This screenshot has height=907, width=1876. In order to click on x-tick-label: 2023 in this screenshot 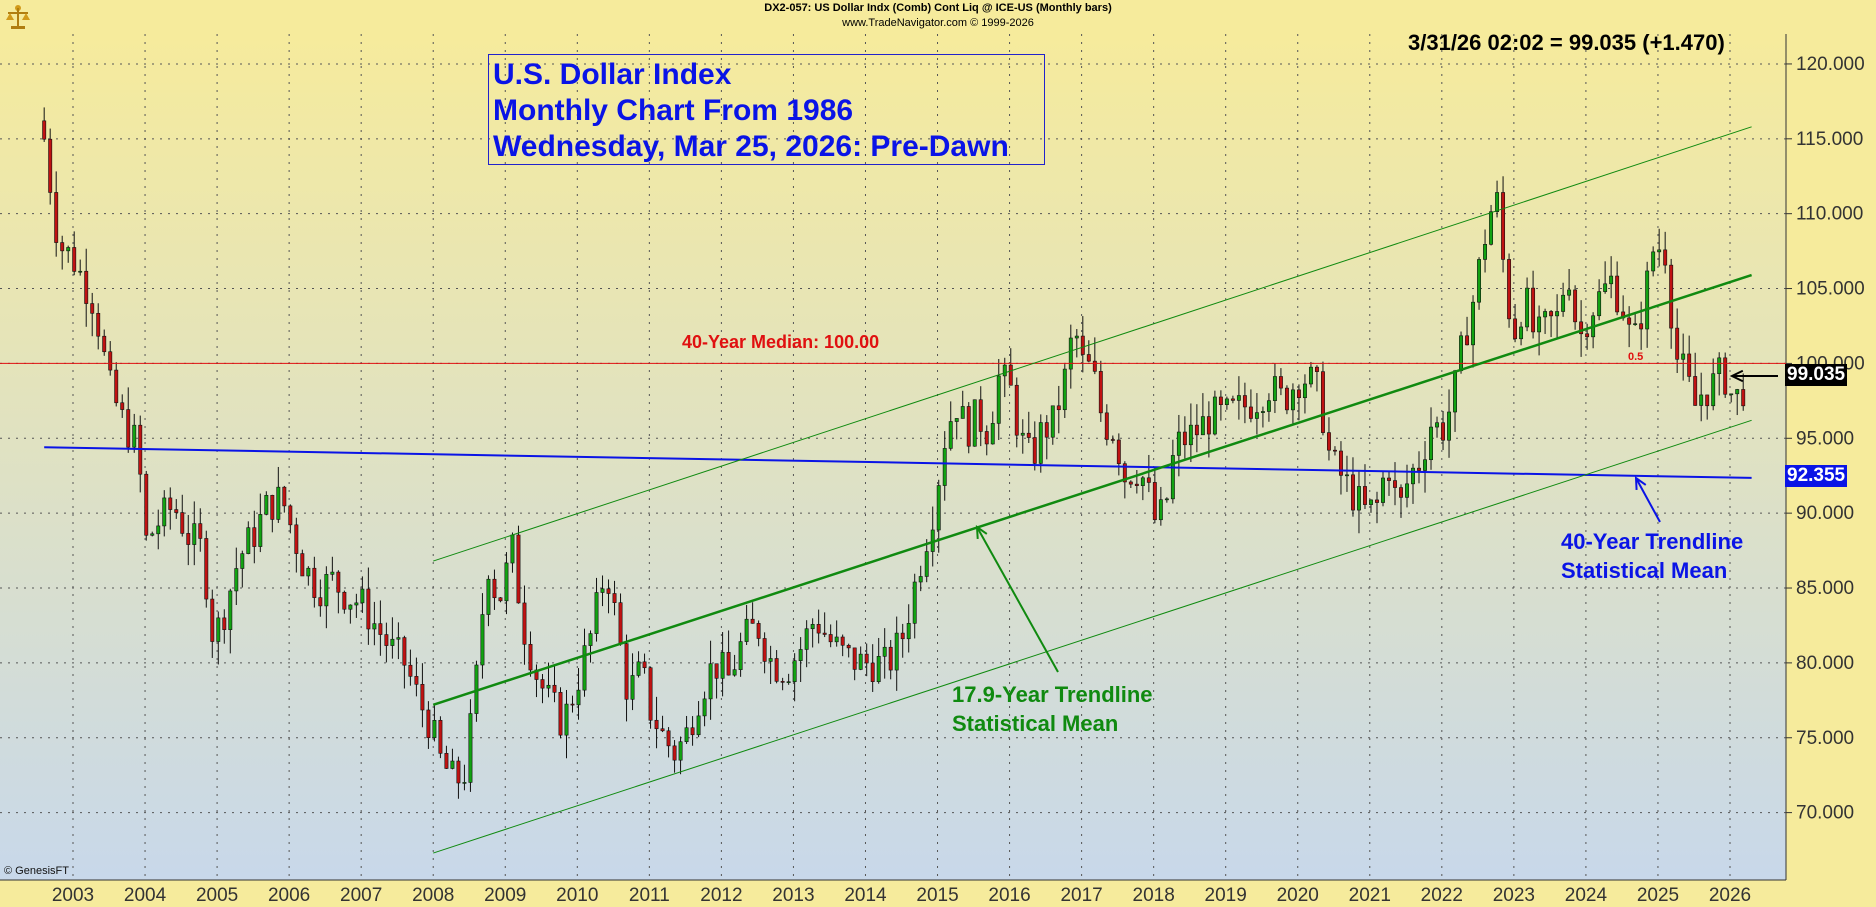, I will do `click(1514, 895)`.